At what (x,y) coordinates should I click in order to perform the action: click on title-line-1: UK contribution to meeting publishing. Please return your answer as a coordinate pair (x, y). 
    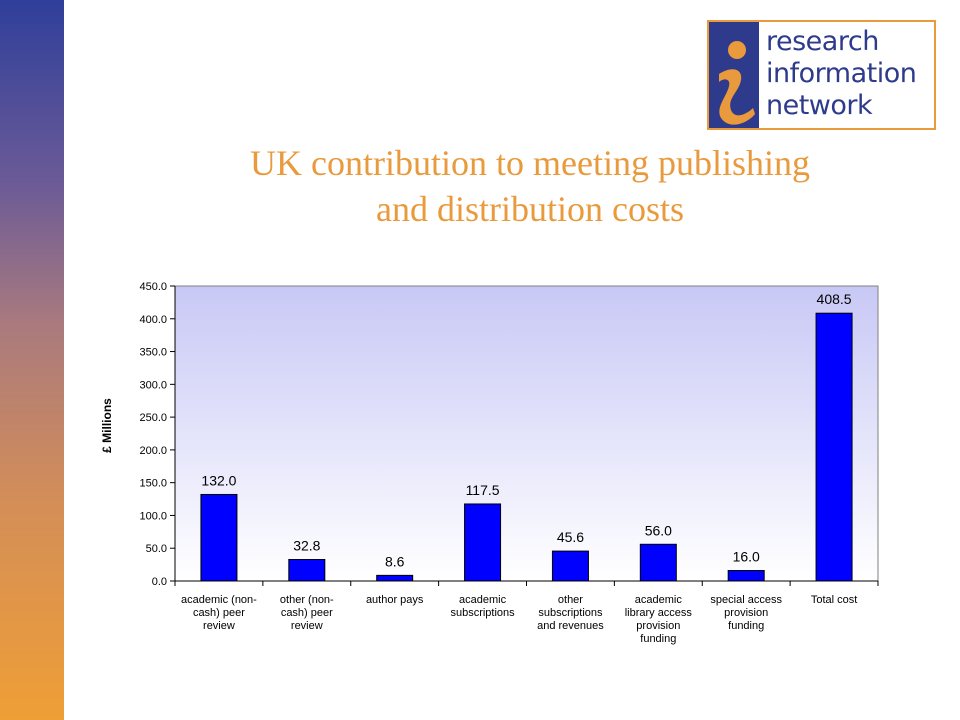
    Looking at the image, I should click on (530, 163).